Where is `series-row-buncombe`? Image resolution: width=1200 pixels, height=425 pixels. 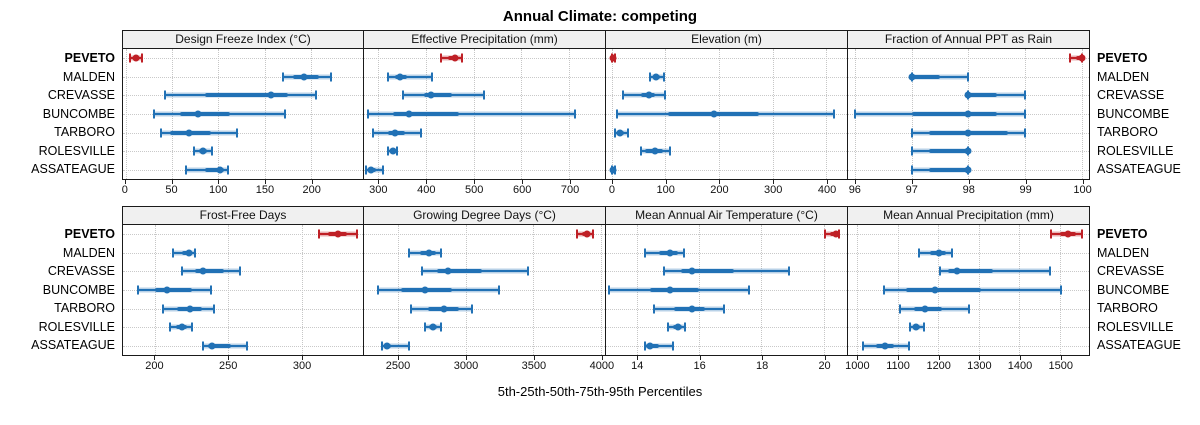 series-row-buncombe is located at coordinates (243, 290).